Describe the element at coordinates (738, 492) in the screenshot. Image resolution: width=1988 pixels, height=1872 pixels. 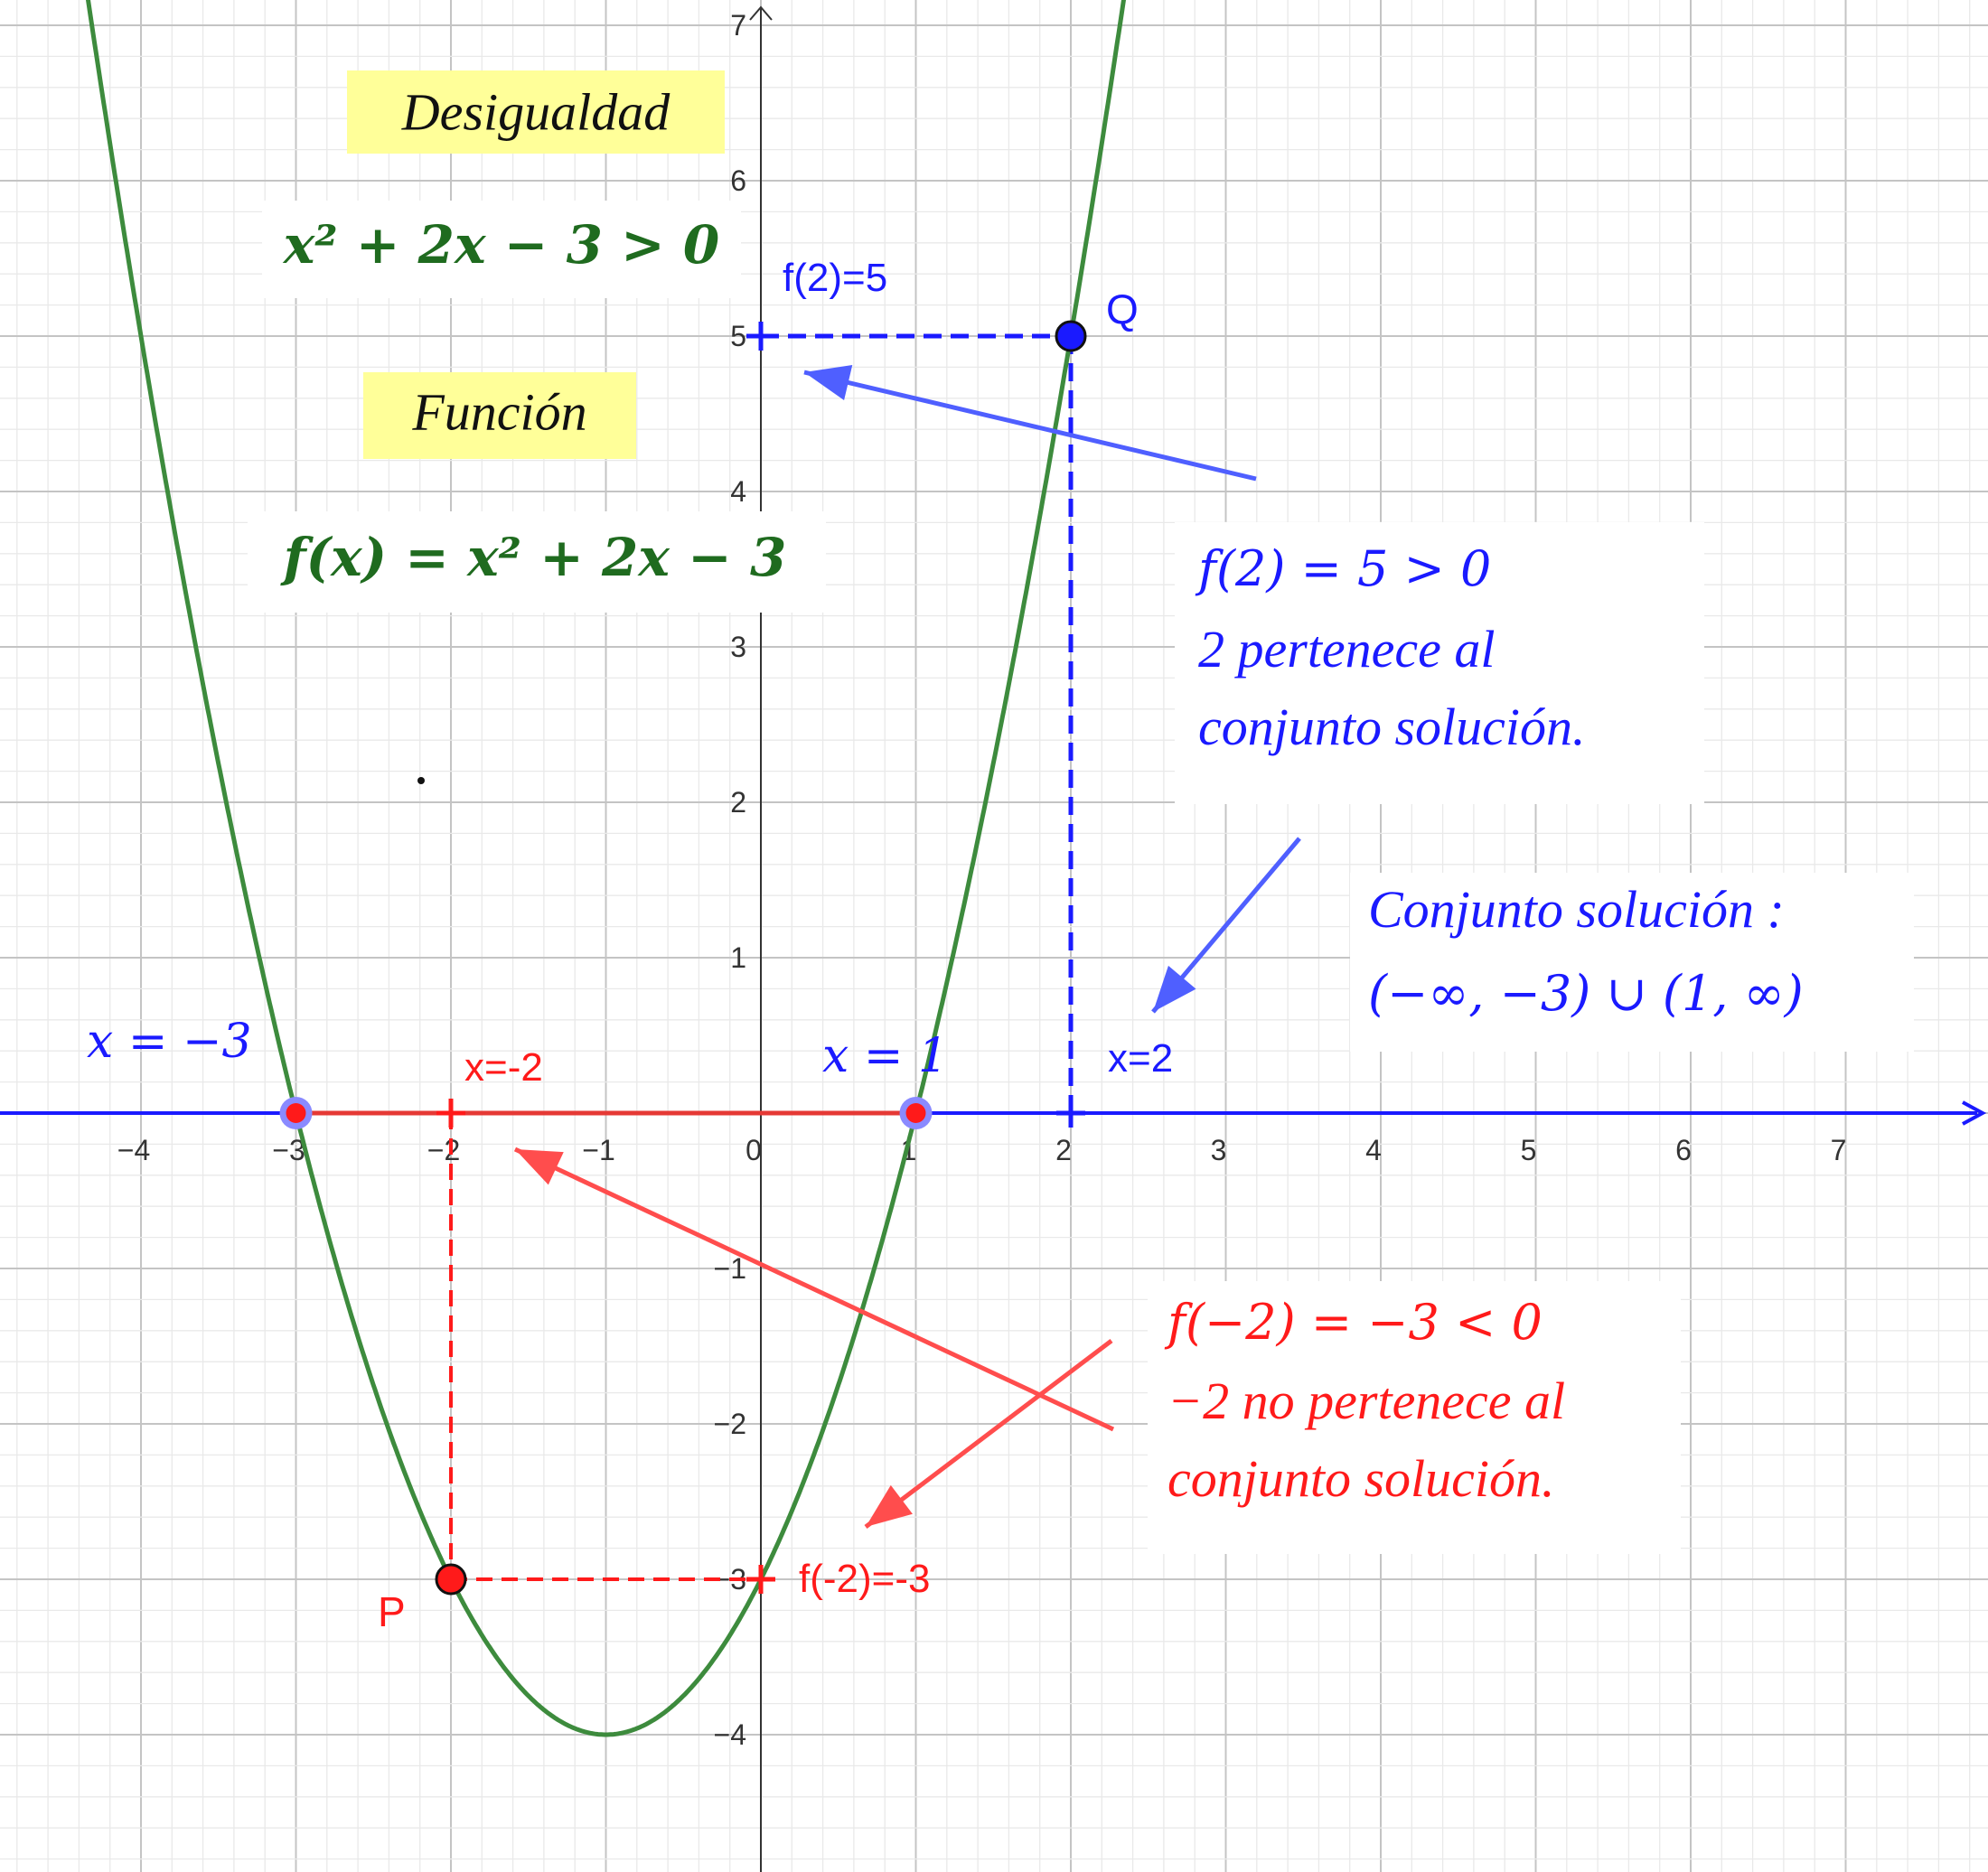
I see `y-tick-label: 4` at that location.